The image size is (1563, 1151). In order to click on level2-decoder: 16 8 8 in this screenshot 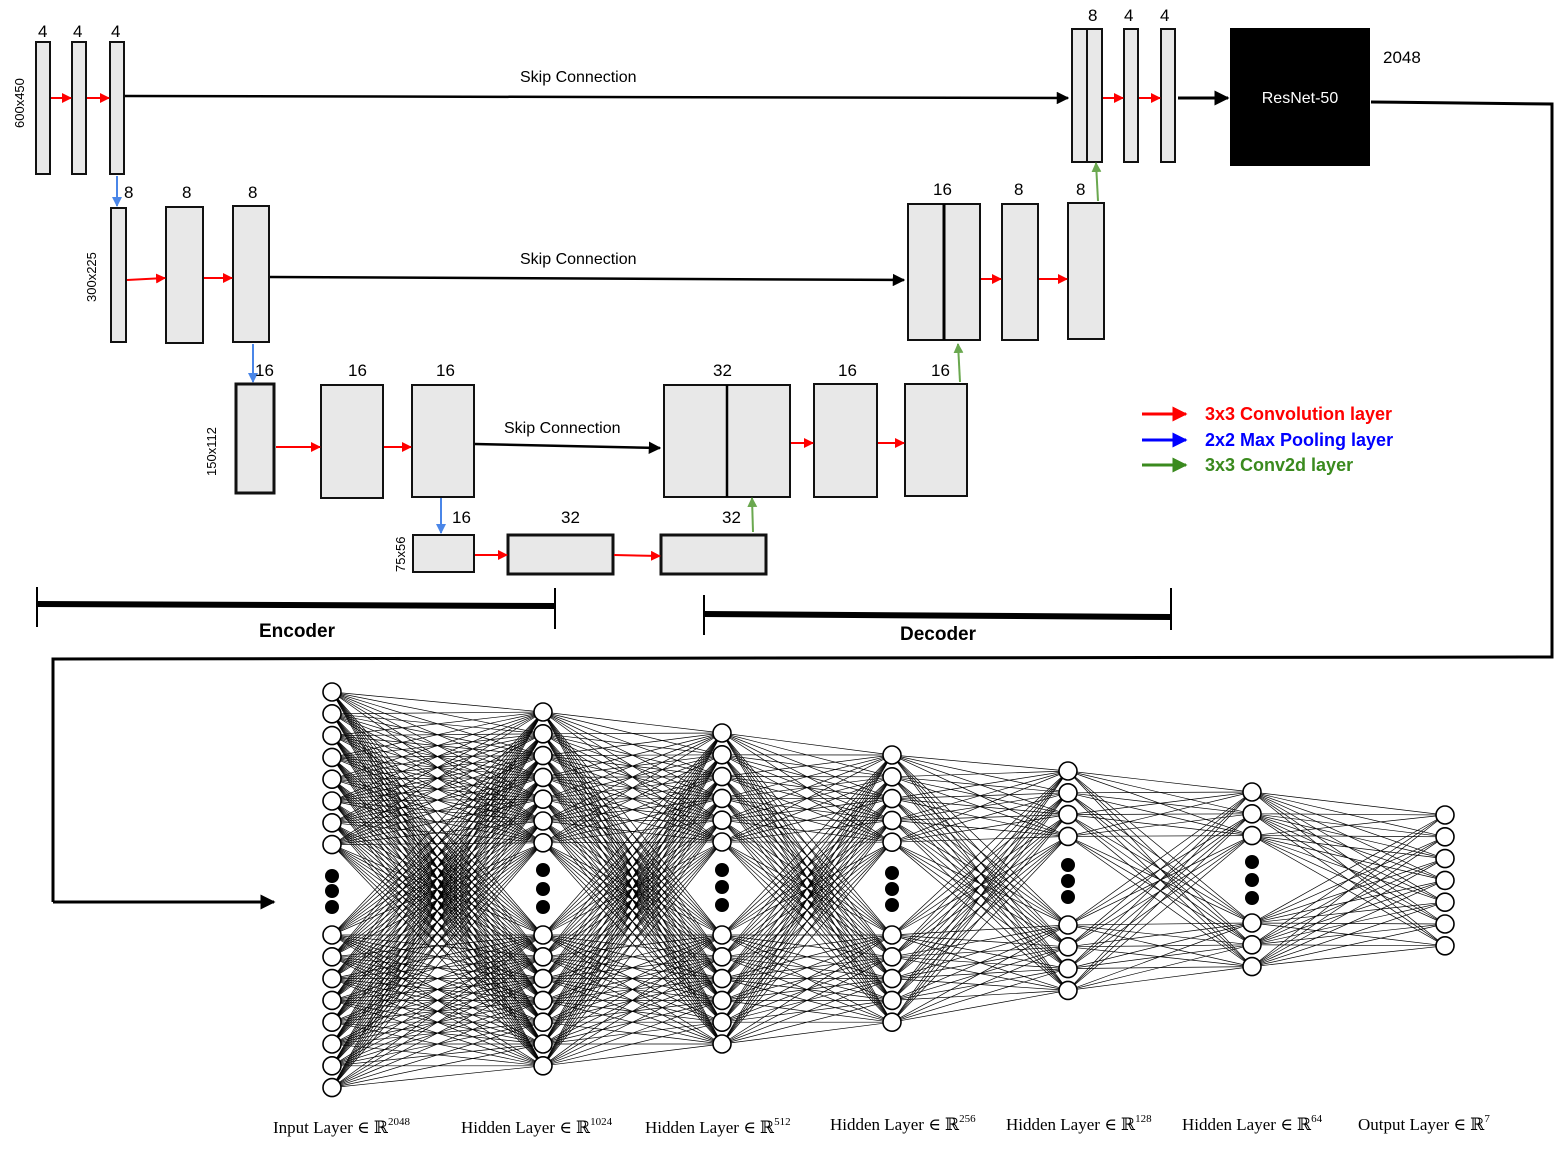, I will do `click(1006, 251)`.